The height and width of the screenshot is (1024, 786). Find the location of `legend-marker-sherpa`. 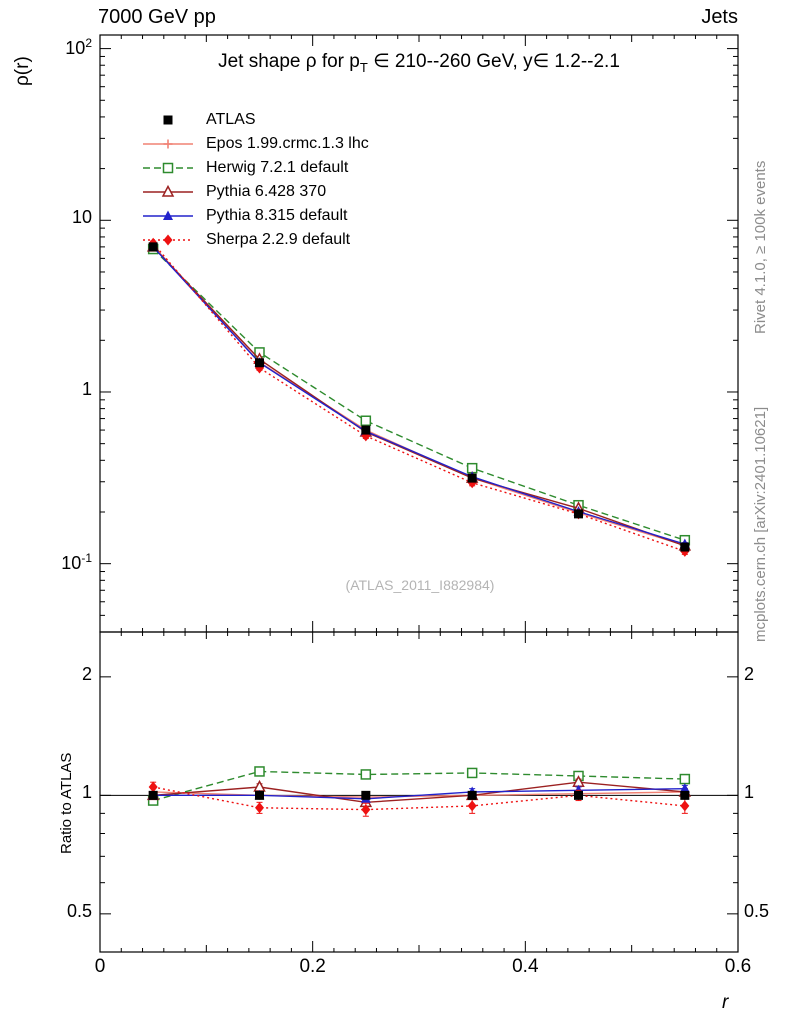

legend-marker-sherpa is located at coordinates (168, 240).